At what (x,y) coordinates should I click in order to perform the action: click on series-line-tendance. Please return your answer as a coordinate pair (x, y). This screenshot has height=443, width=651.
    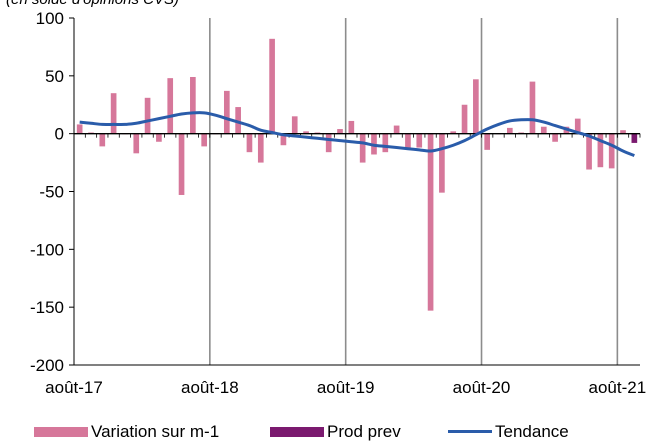
    Looking at the image, I should click on (357, 134).